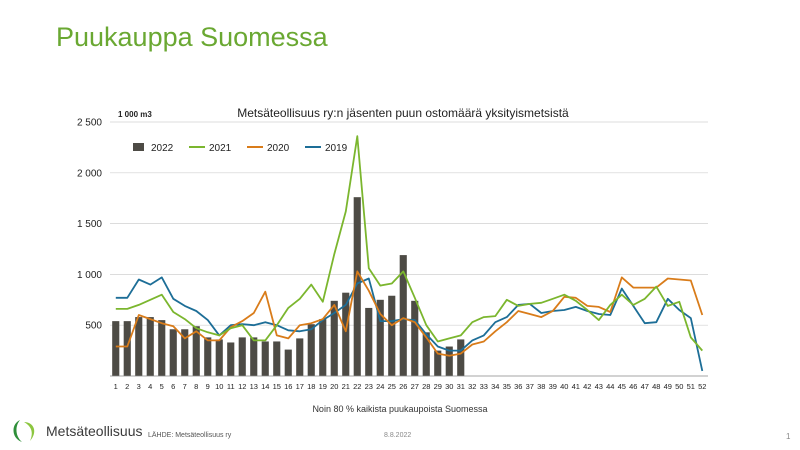 The image size is (800, 450). I want to click on slide-title: Puukauppa Suomessa, so click(192, 37).